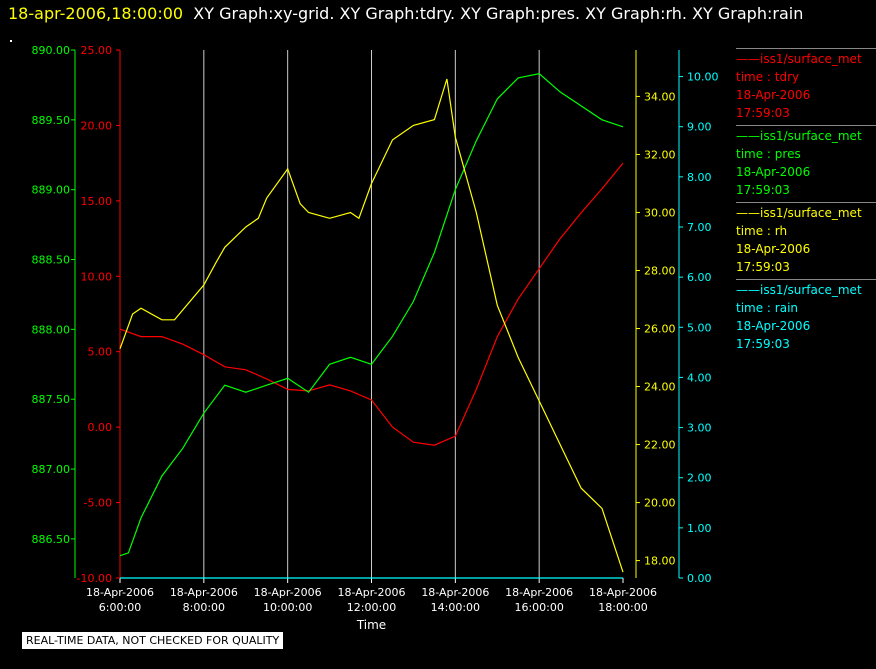 The height and width of the screenshot is (669, 876). Describe the element at coordinates (97, 125) in the screenshot. I see `tdry-tick-label: 20.00` at that location.